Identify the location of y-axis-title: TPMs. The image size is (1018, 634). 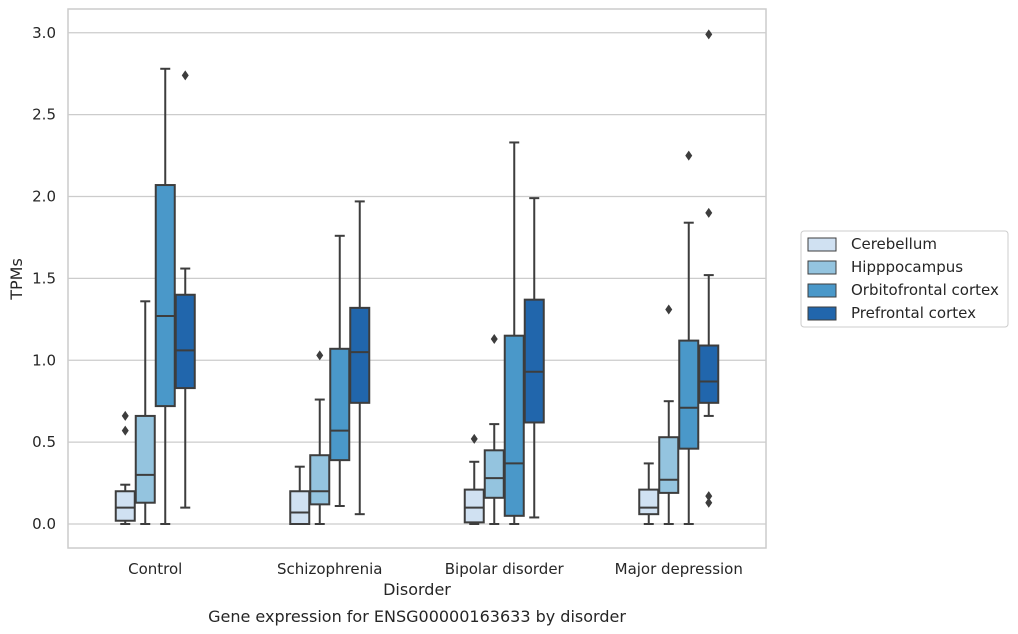
(16, 279).